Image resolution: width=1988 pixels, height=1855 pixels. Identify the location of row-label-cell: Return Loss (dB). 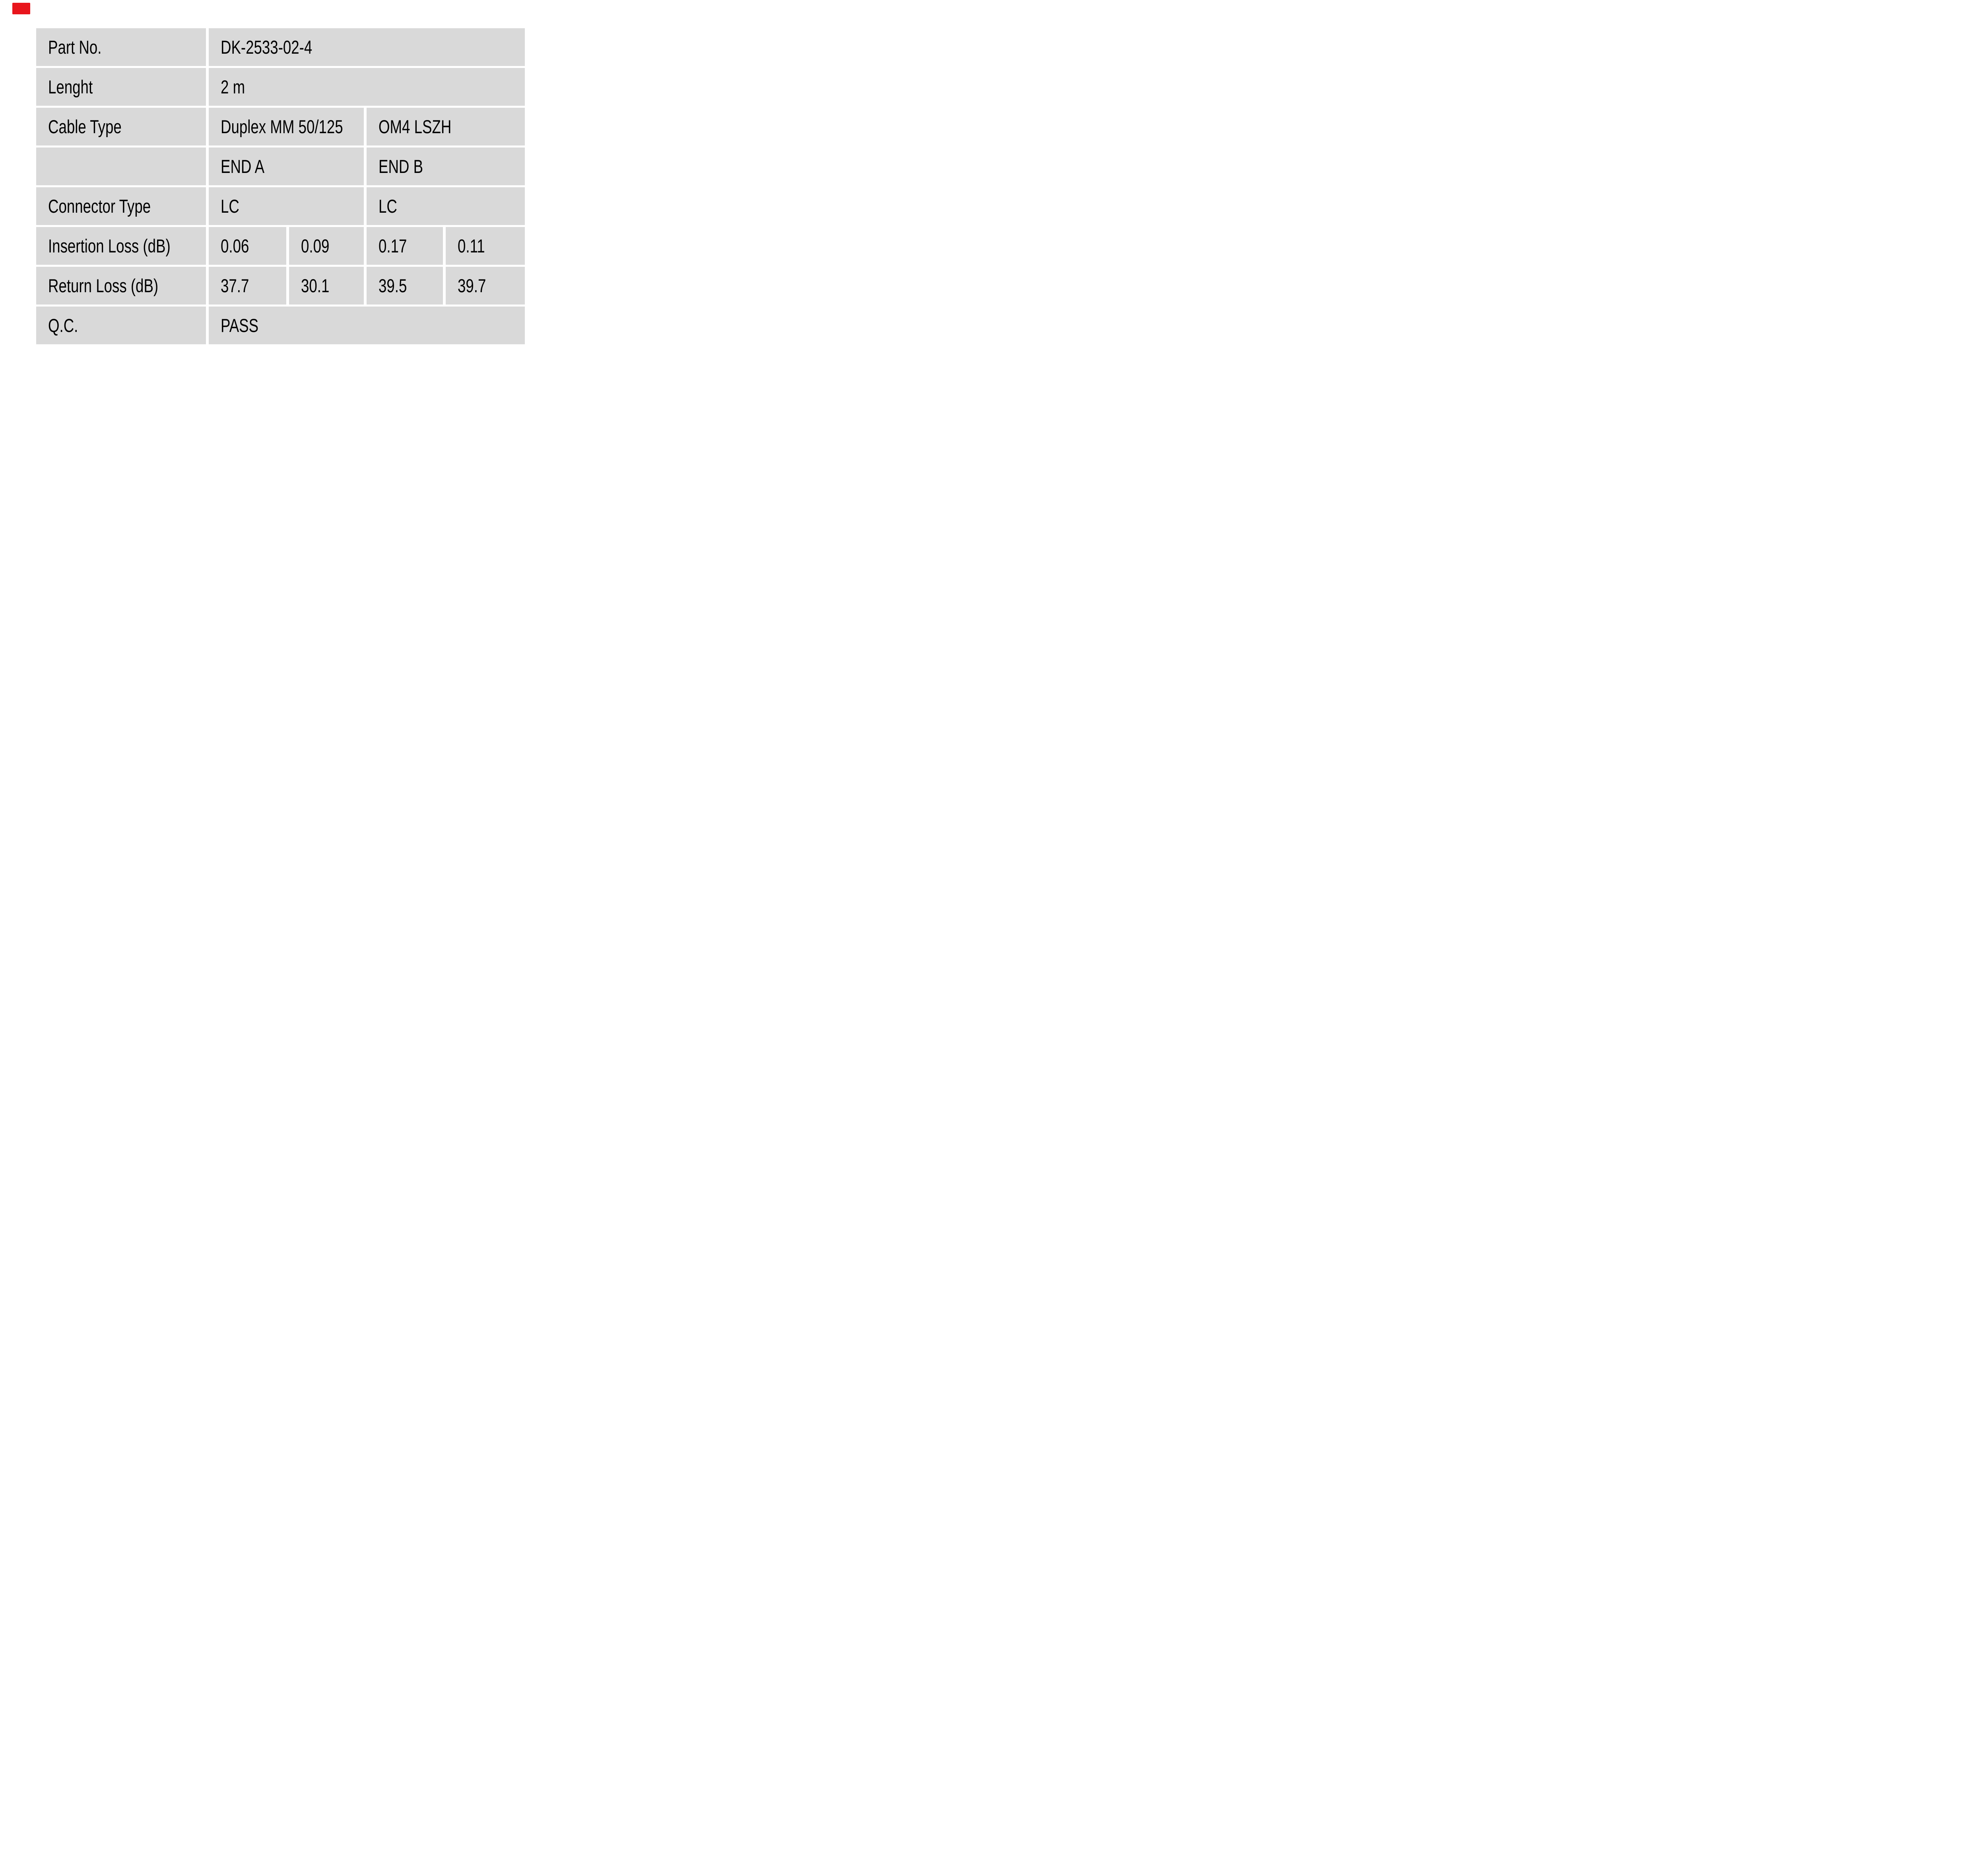
(121, 286).